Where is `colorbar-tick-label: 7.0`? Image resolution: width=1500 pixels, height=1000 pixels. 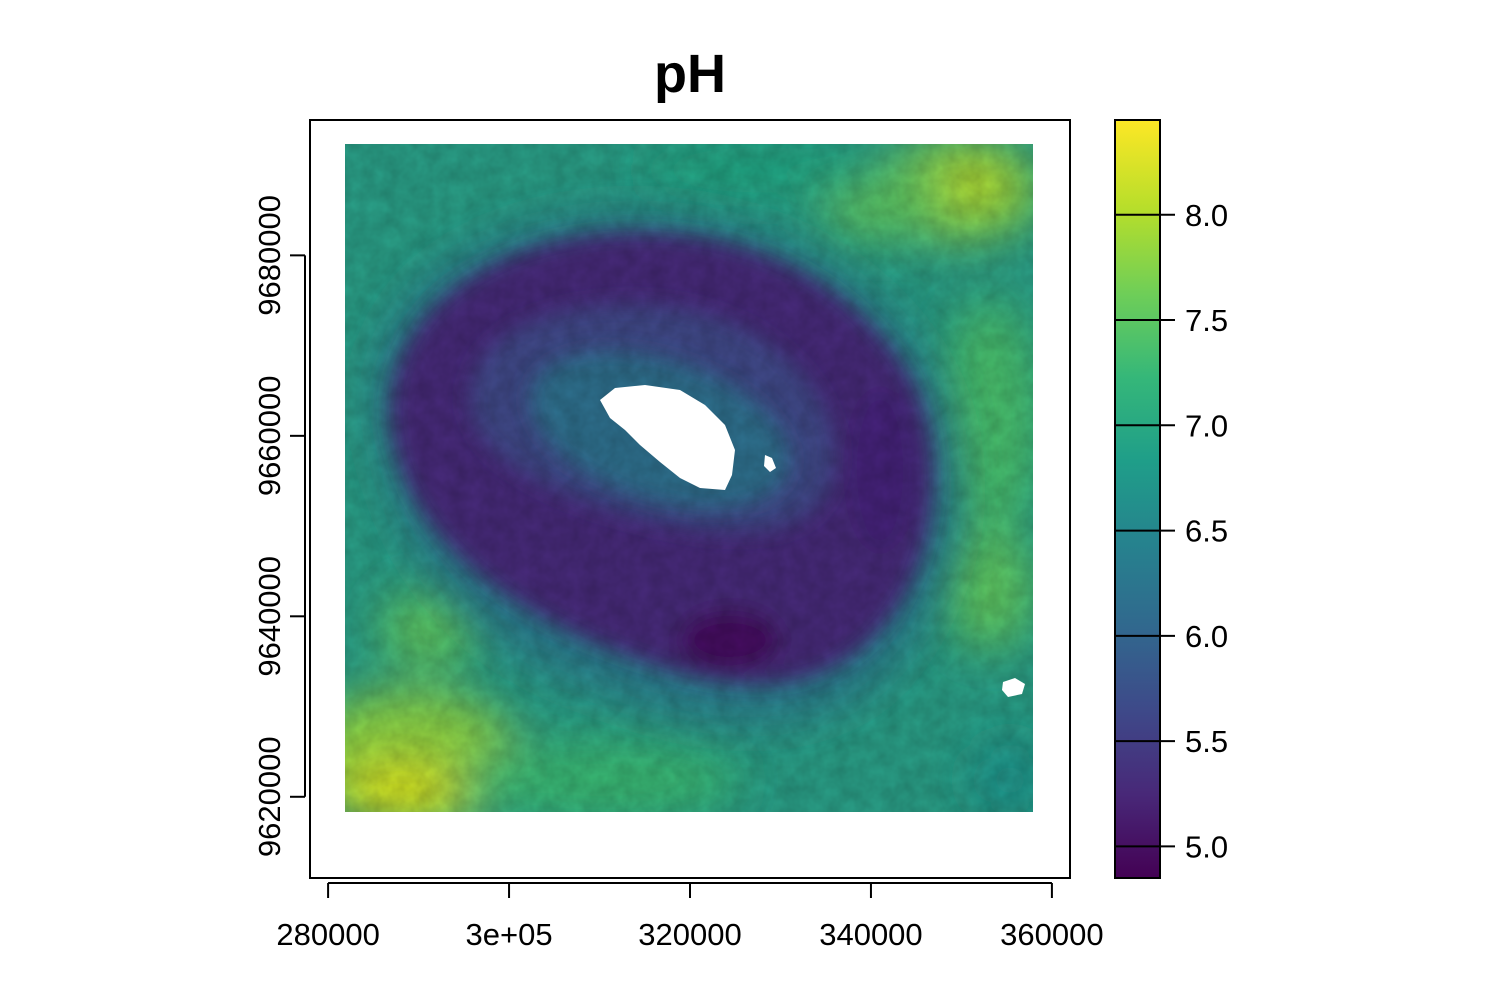 colorbar-tick-label: 7.0 is located at coordinates (1206, 425).